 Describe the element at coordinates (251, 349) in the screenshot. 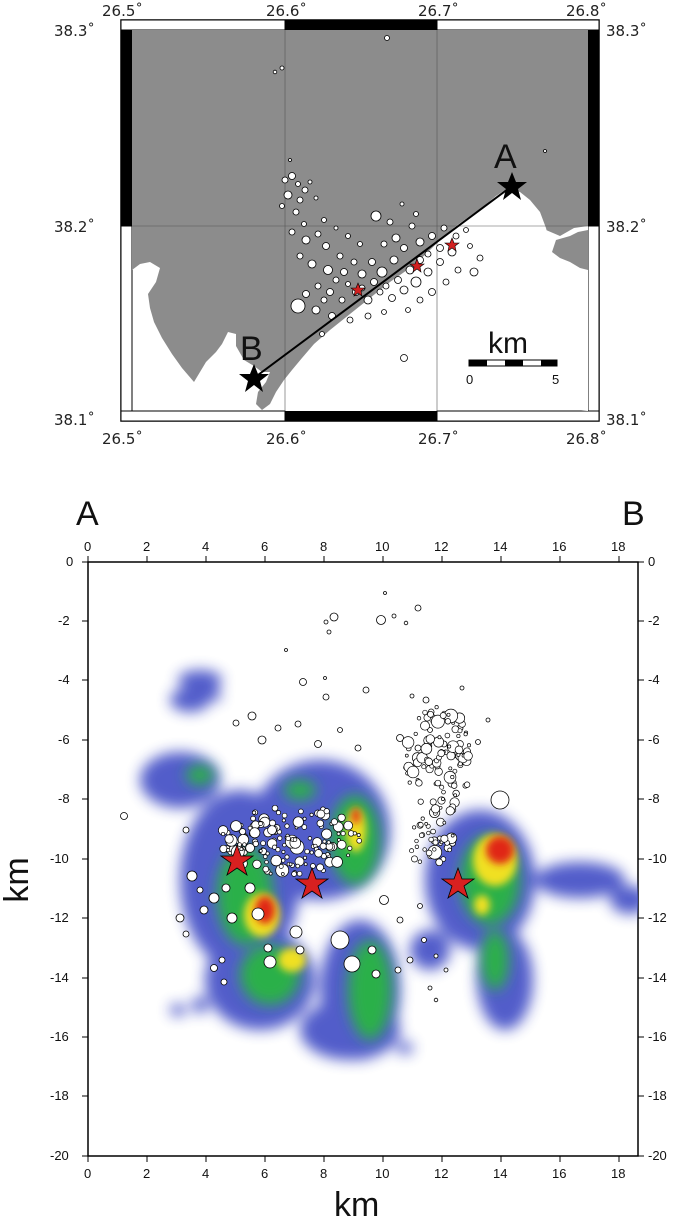

I see `point-b-label: B` at that location.